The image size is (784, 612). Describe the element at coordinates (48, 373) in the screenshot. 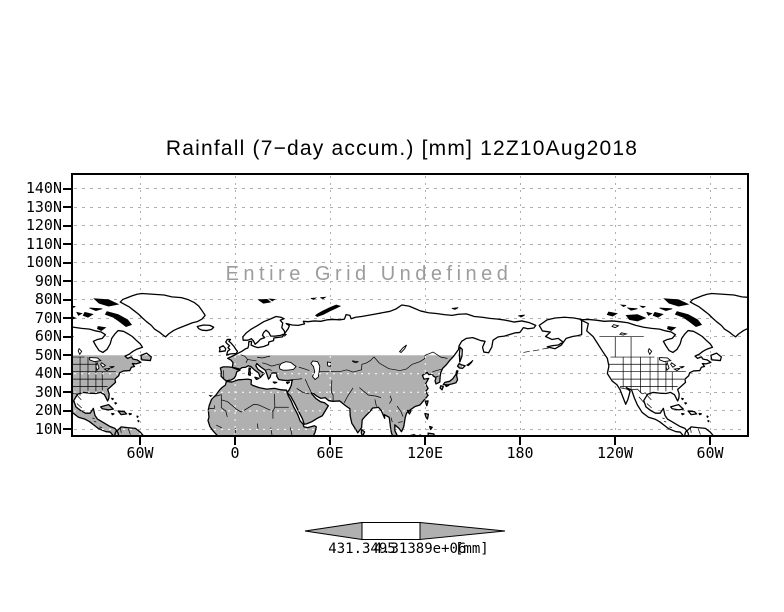

I see `lat-tick-label: 40N` at that location.